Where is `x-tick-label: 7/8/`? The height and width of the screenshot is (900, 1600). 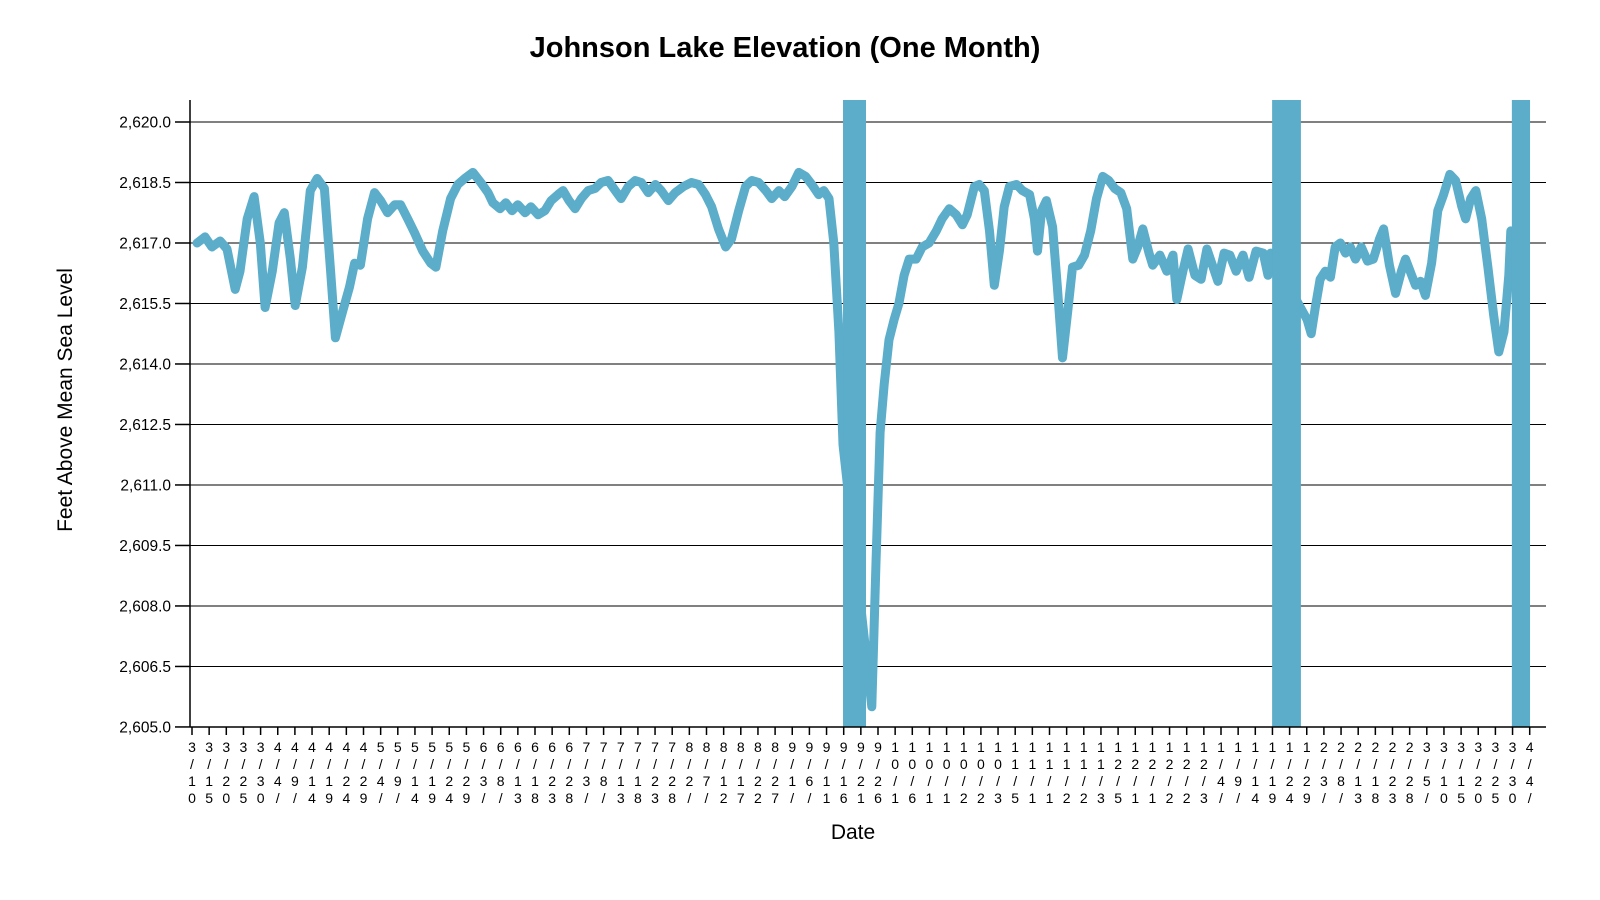 x-tick-label: 7/8/ is located at coordinates (604, 772).